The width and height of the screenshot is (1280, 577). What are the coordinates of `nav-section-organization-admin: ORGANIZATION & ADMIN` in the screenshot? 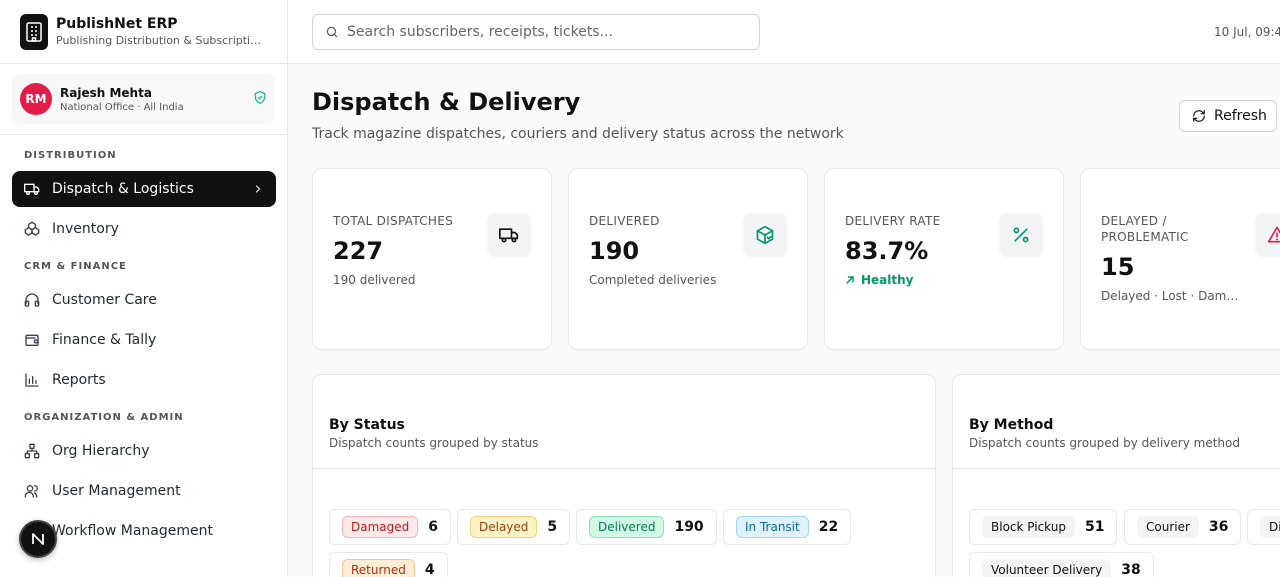 It's located at (104, 417).